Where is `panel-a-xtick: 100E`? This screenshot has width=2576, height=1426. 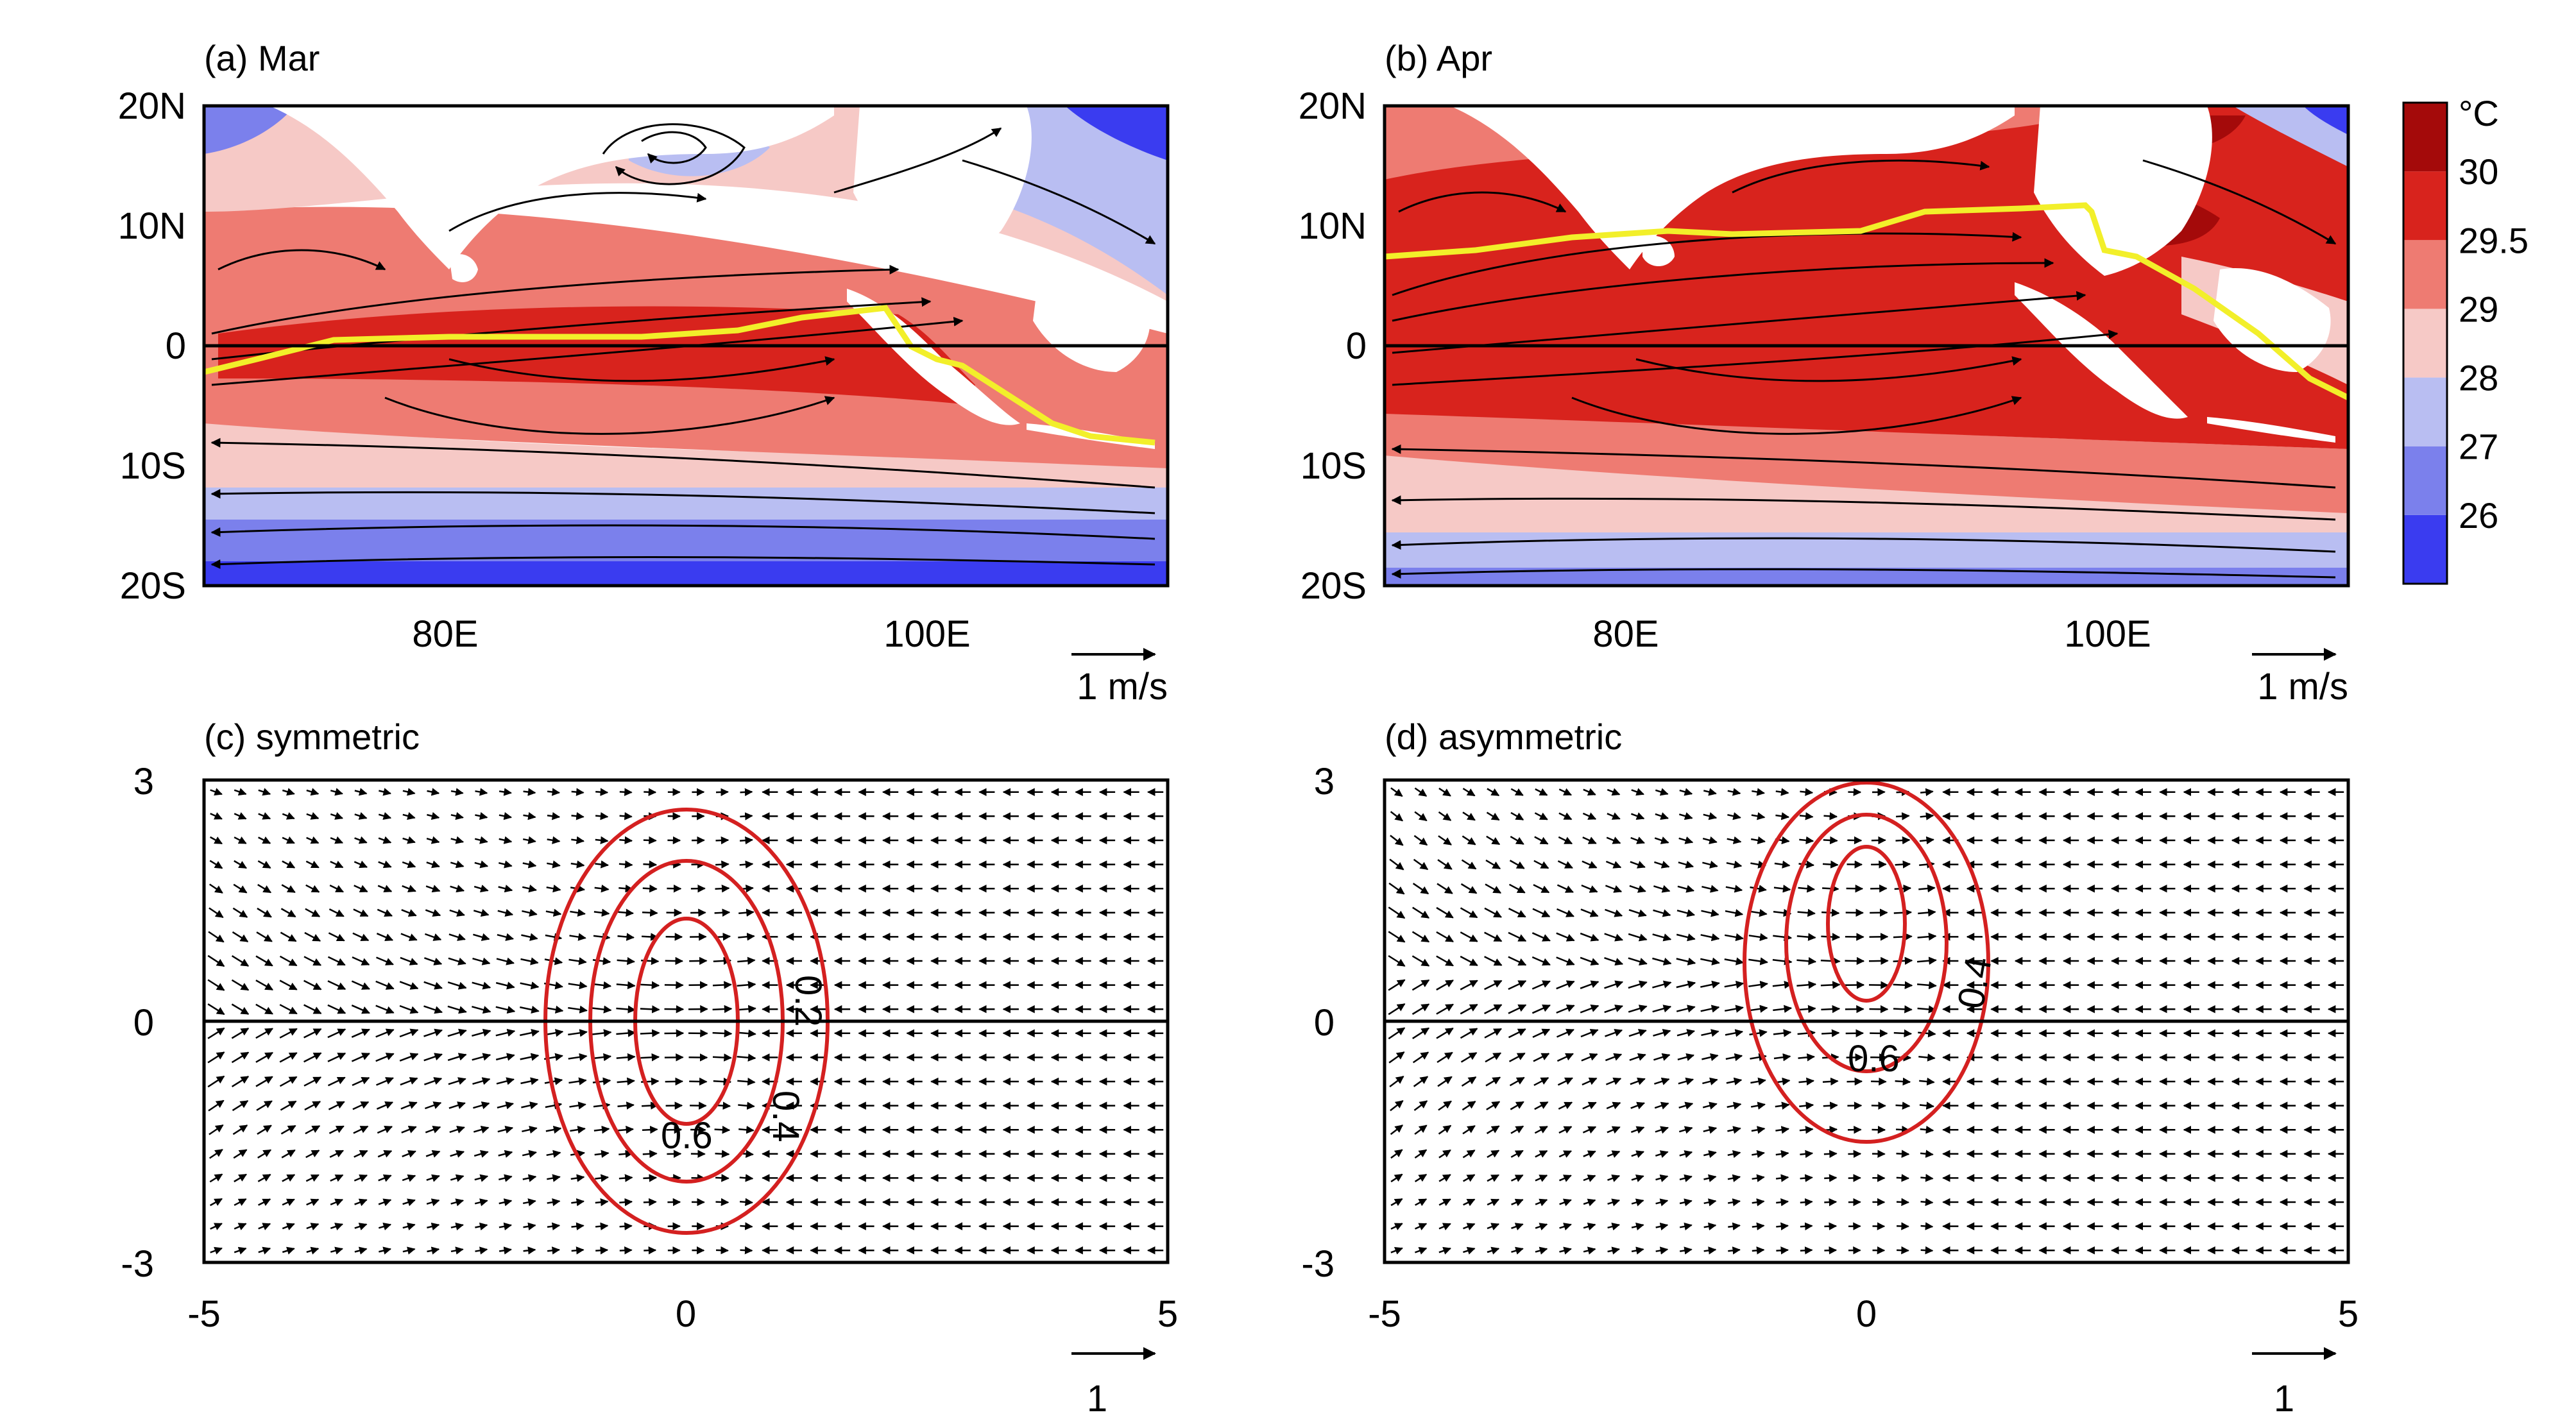 panel-a-xtick: 100E is located at coordinates (926, 634).